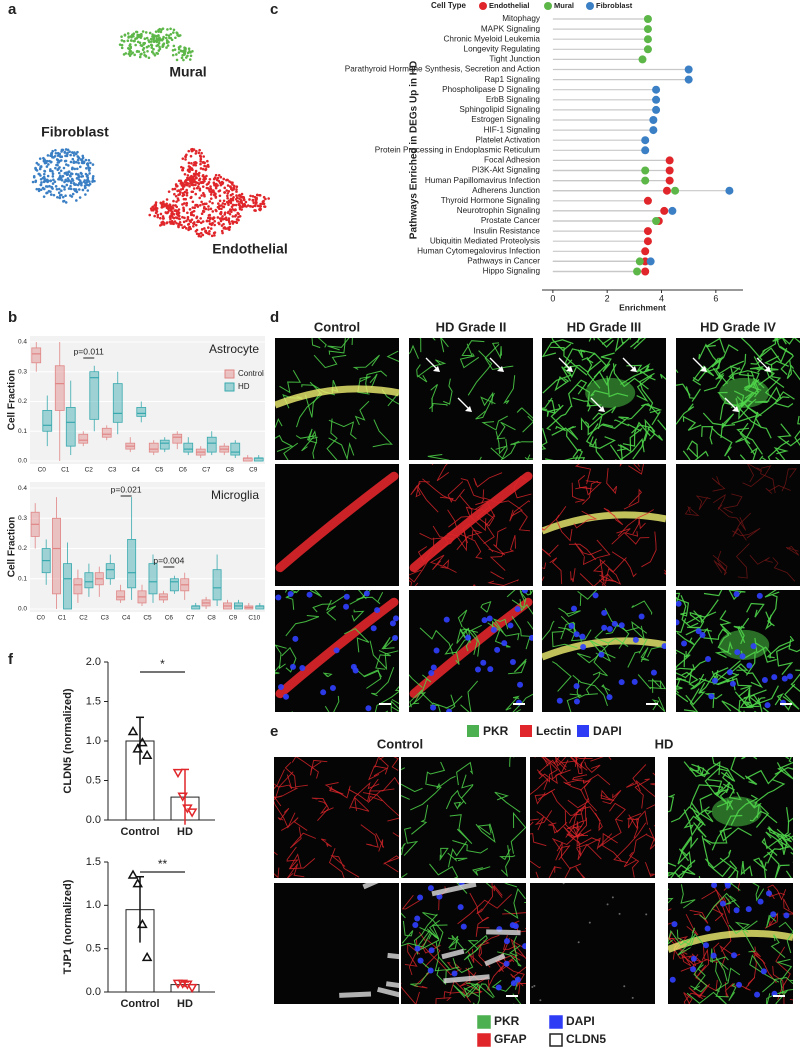  I want to click on image-frame, so click(471, 399).